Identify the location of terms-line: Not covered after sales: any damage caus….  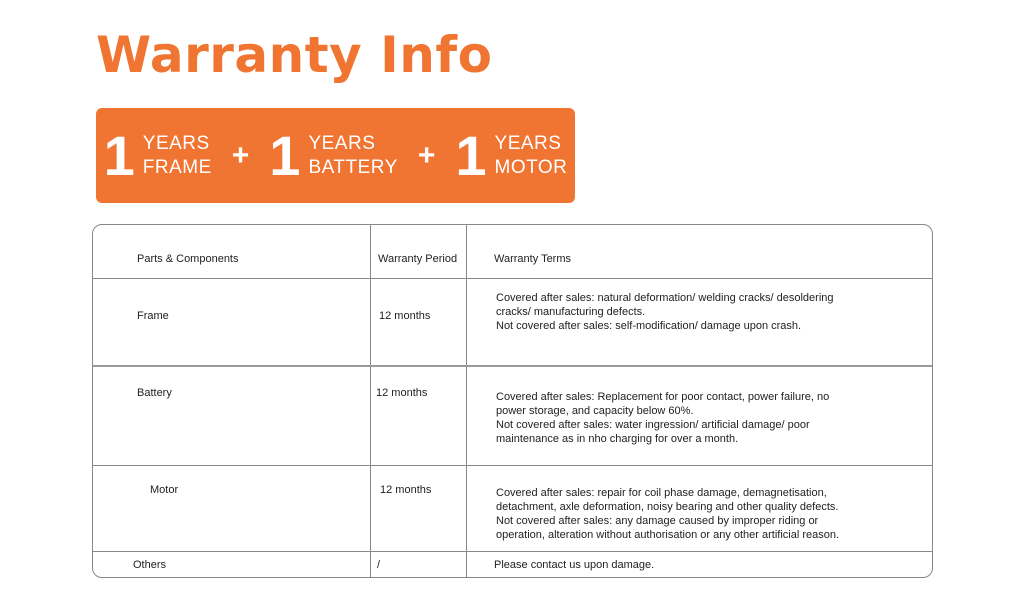
(657, 521).